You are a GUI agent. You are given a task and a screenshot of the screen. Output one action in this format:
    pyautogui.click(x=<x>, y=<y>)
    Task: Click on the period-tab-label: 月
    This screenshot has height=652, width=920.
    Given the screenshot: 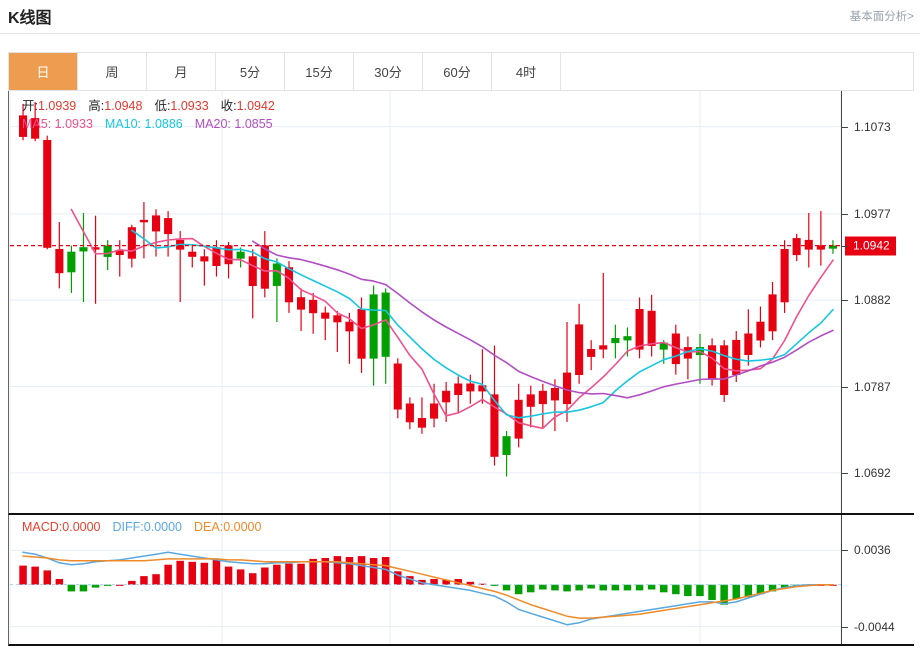 What is the action you would take?
    pyautogui.click(x=181, y=72)
    